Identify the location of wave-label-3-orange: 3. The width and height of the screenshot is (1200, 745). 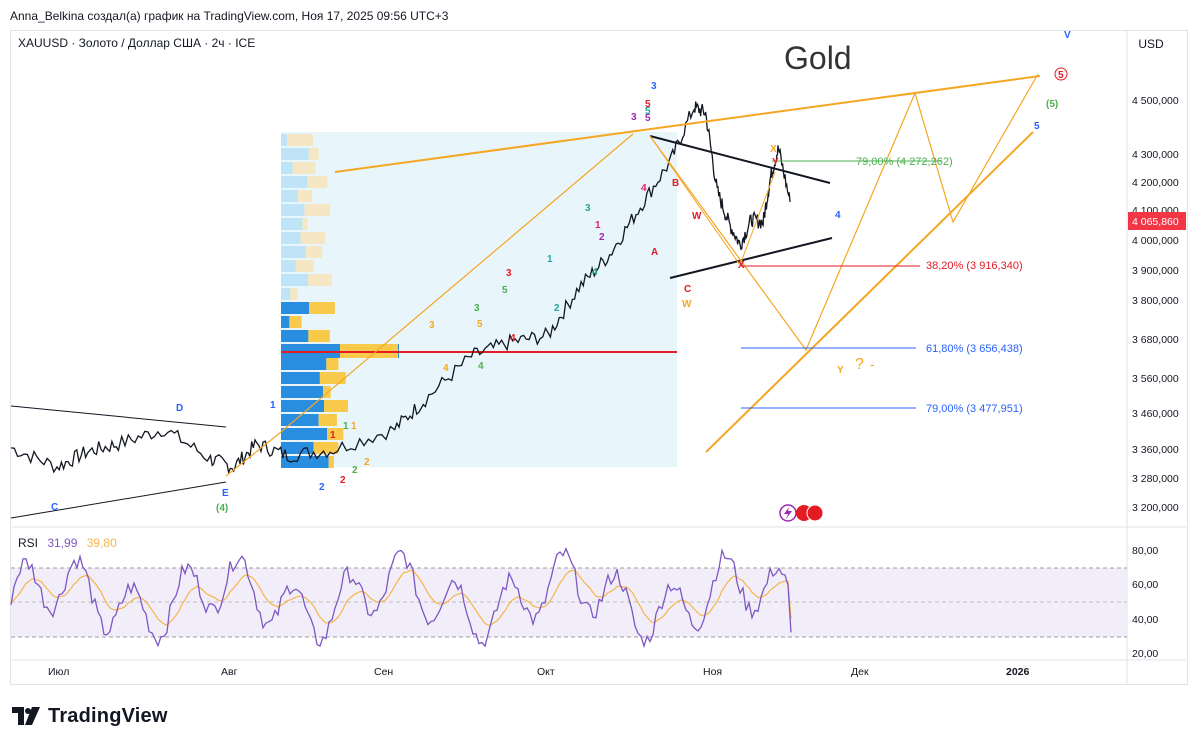
(432, 325).